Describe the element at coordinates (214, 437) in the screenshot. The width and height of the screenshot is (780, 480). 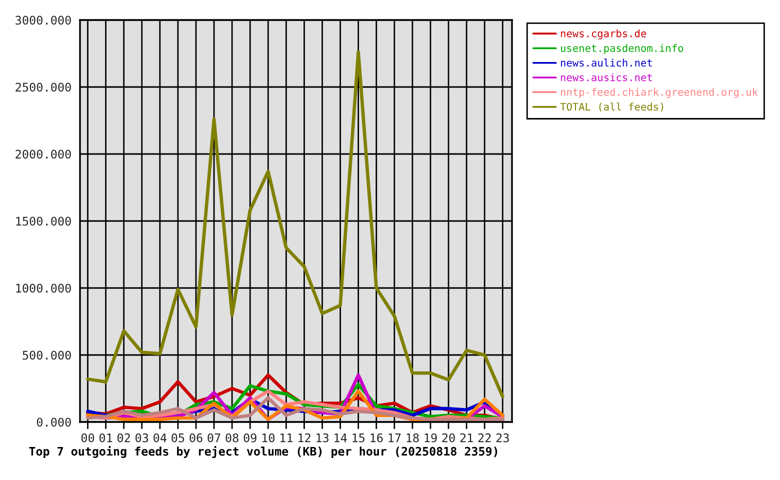
I see `x-tick-label: 07` at that location.